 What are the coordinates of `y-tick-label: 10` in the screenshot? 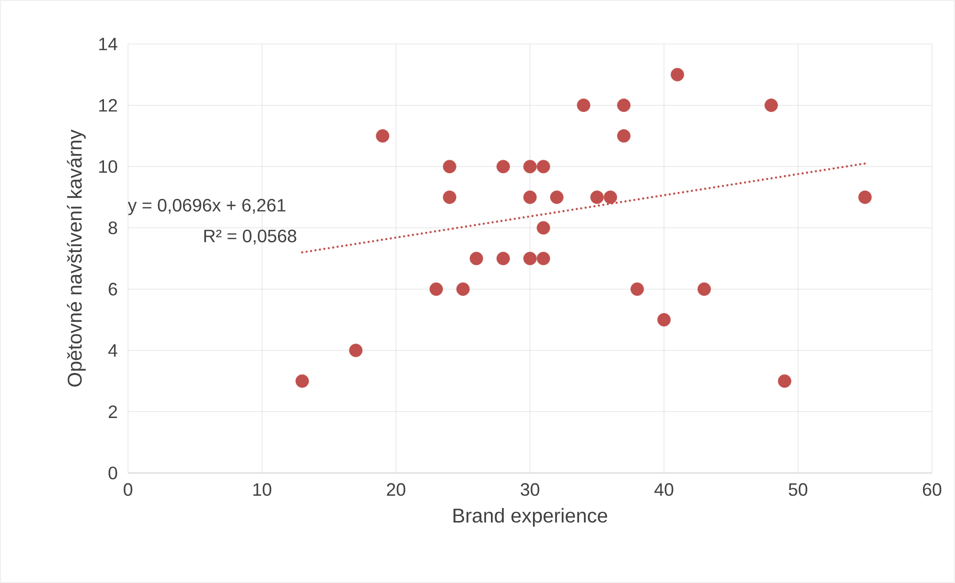 It's located at (108, 166).